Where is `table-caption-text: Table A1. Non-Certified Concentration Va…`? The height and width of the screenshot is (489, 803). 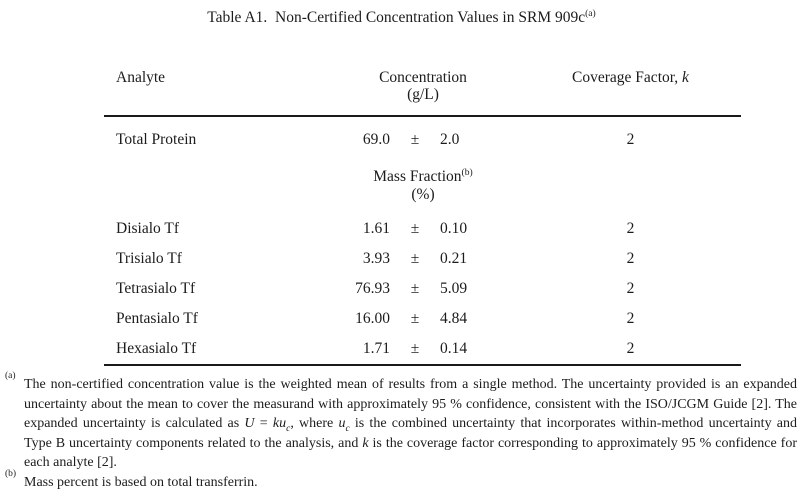 table-caption-text: Table A1. Non-Certified Concentration Va… is located at coordinates (396, 17).